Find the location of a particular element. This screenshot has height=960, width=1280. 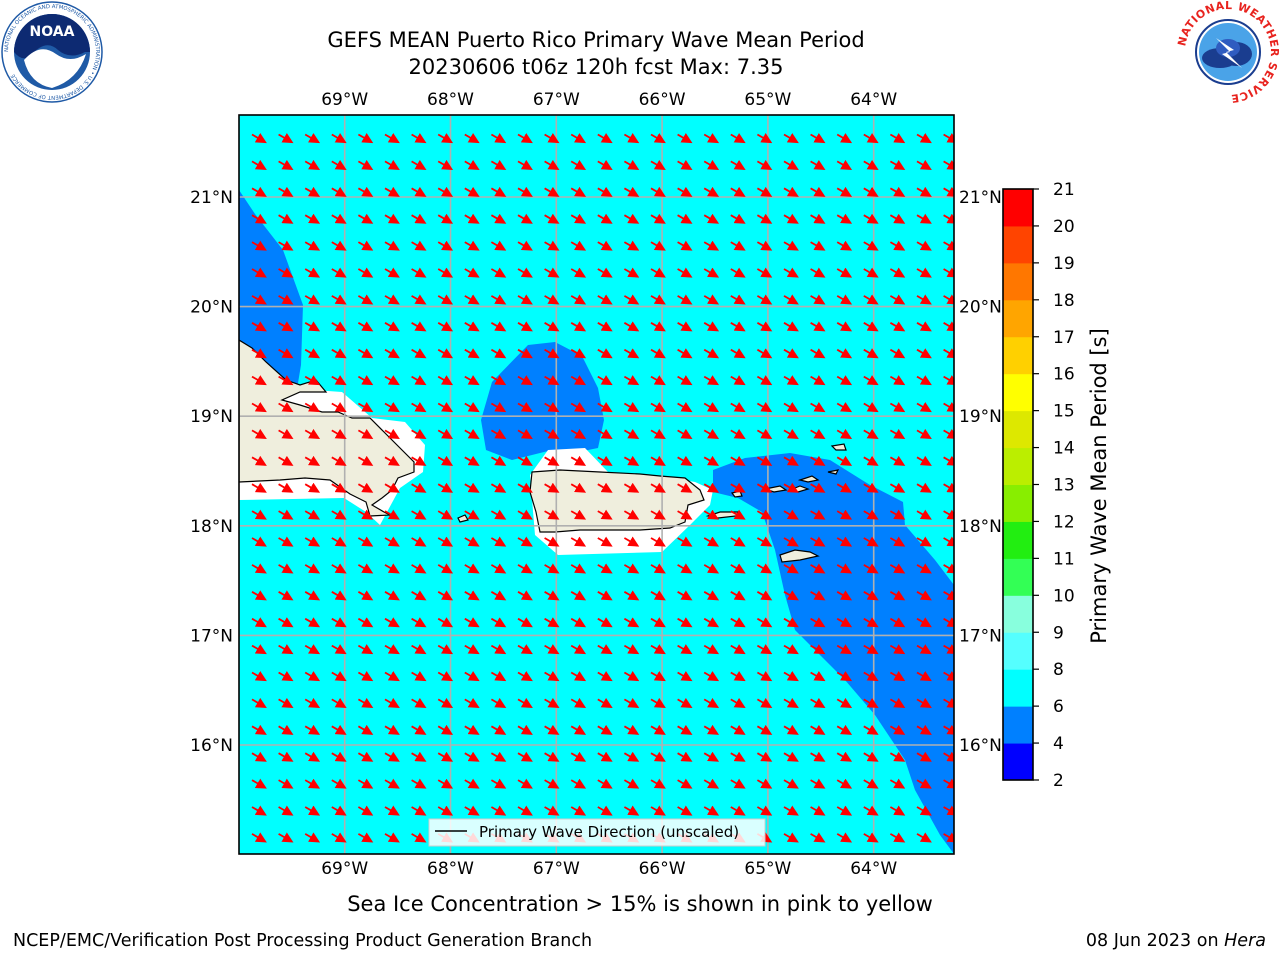

colorbar: 2 4 6 8 9 10 11 12 13 14 15 16 17 18 19 20 21 is located at coordinates (1038, 485).